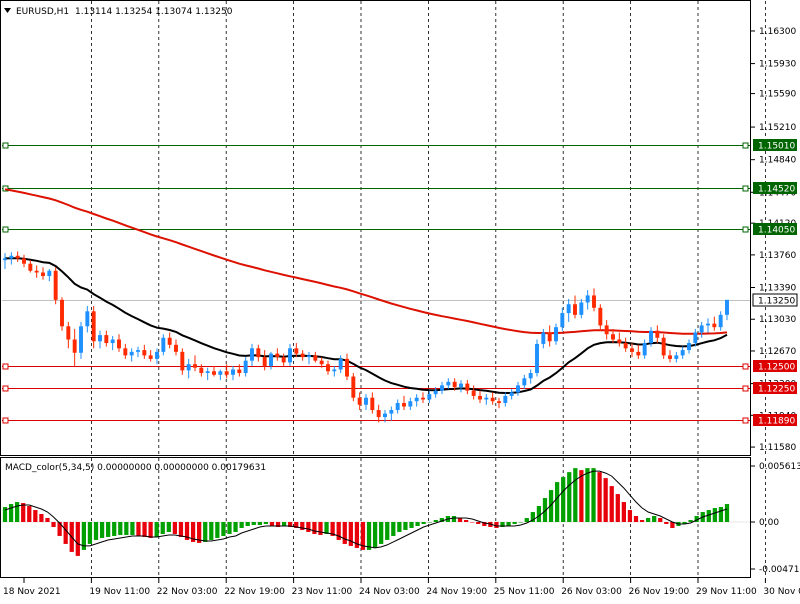 The width and height of the screenshot is (800, 604). Describe the element at coordinates (322, 592) in the screenshot. I see `time-tick-label: 23 Nov 11:00` at that location.